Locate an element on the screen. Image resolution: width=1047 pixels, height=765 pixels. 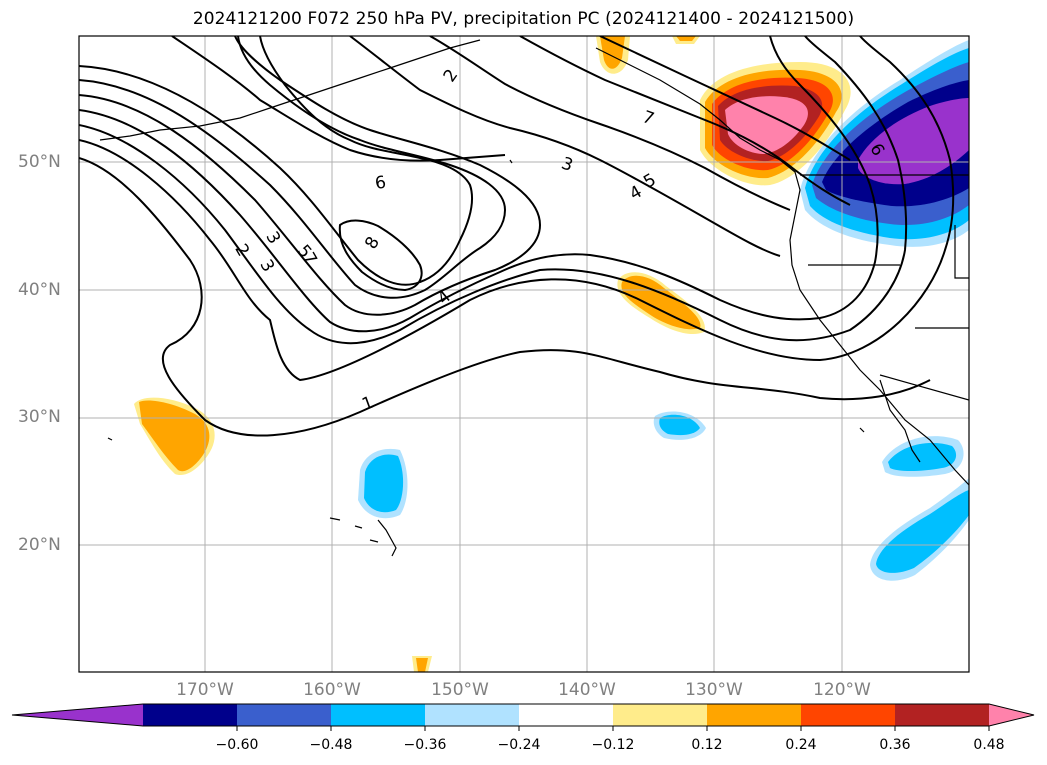
lat-label-50n: 50°N is located at coordinates (39, 162).